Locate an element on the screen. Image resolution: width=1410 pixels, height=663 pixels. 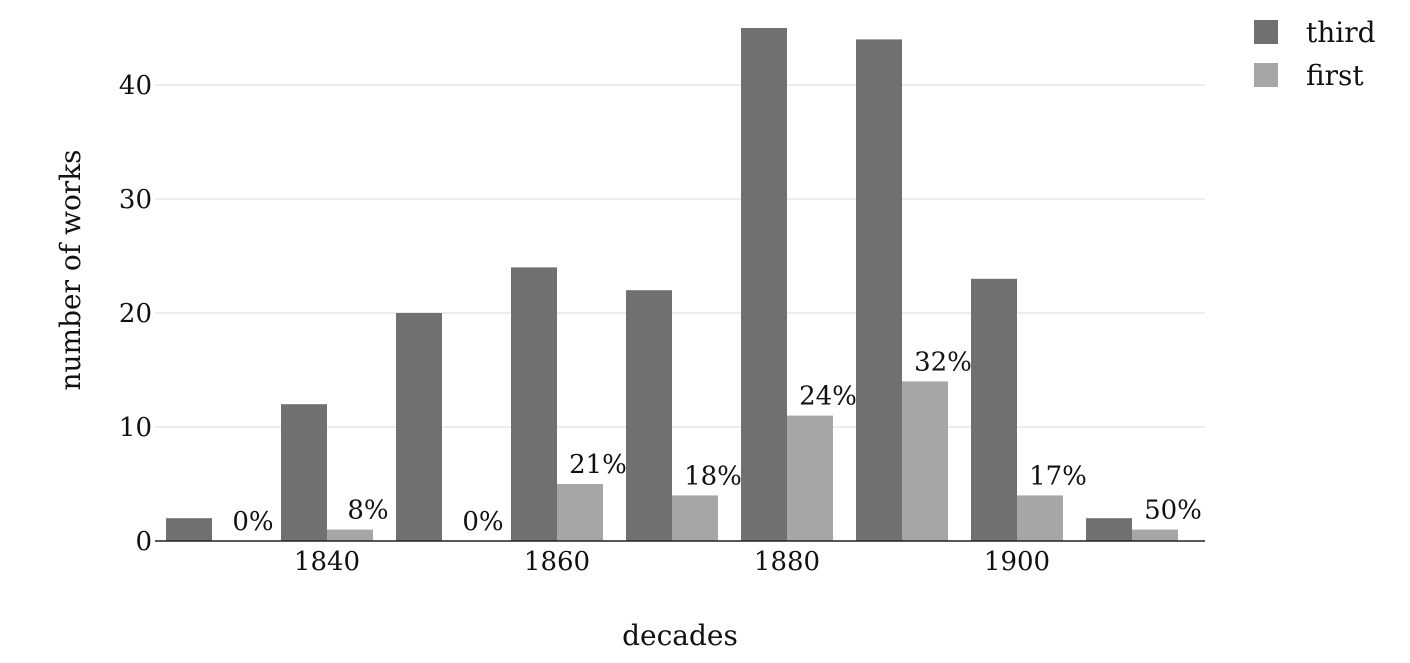
y-axis-title: number of works is located at coordinates (70, 269).